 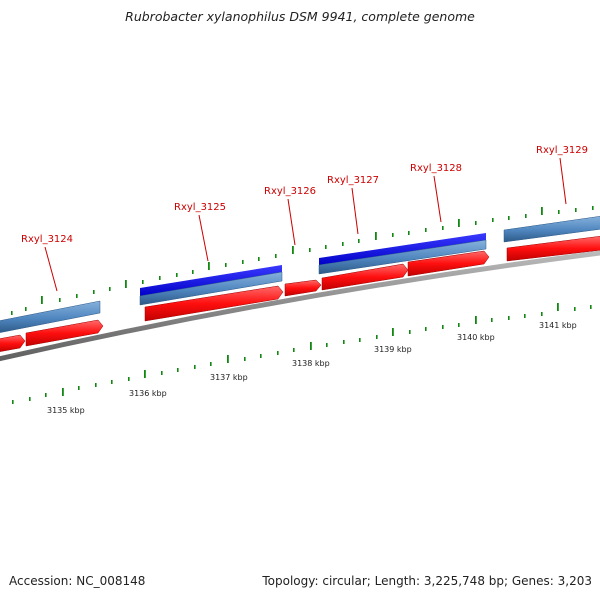 I want to click on scale-label: 3141 kbp, so click(x=558, y=325).